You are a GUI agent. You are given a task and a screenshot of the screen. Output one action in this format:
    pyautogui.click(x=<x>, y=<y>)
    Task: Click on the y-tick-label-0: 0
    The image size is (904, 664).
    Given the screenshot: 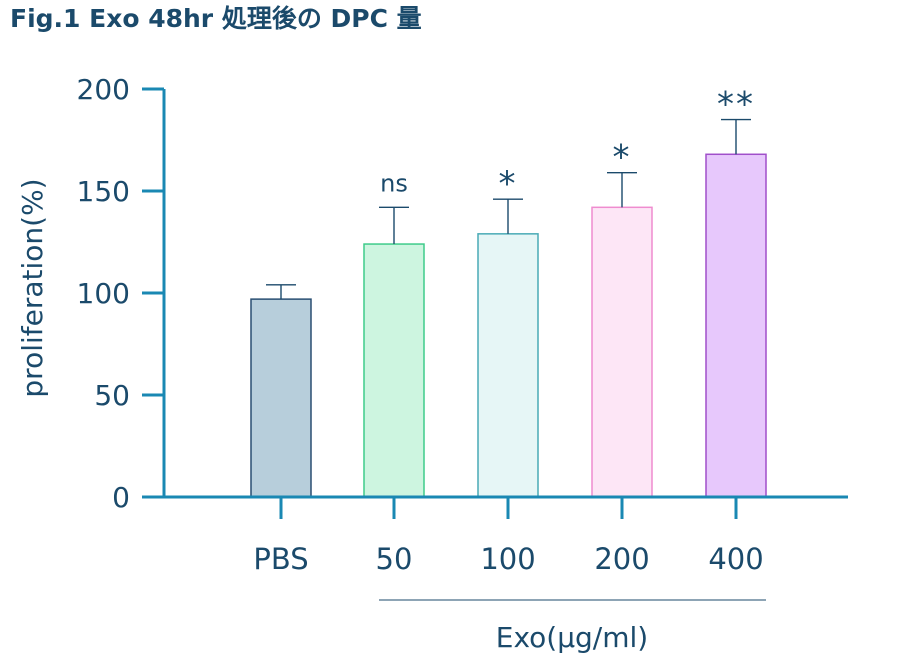 What is the action you would take?
    pyautogui.click(x=121, y=497)
    